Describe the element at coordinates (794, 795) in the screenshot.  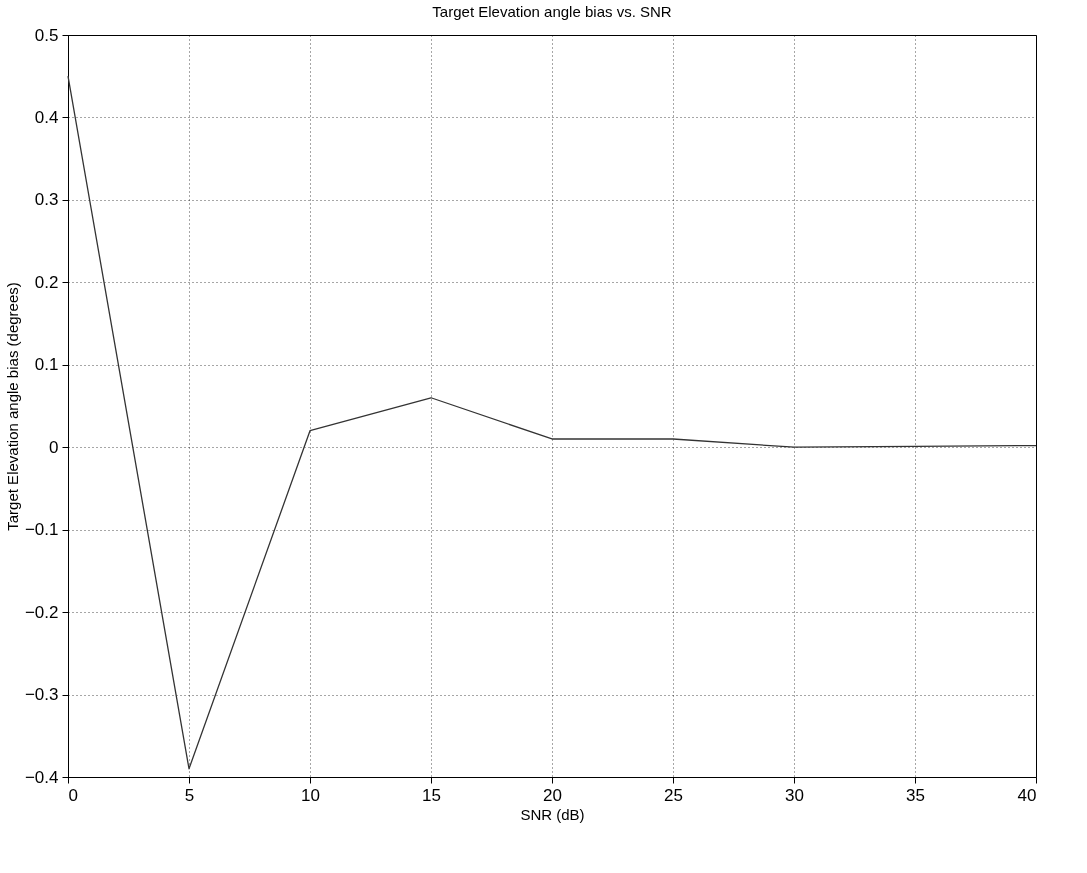
I see `x-tick-label: 30` at that location.